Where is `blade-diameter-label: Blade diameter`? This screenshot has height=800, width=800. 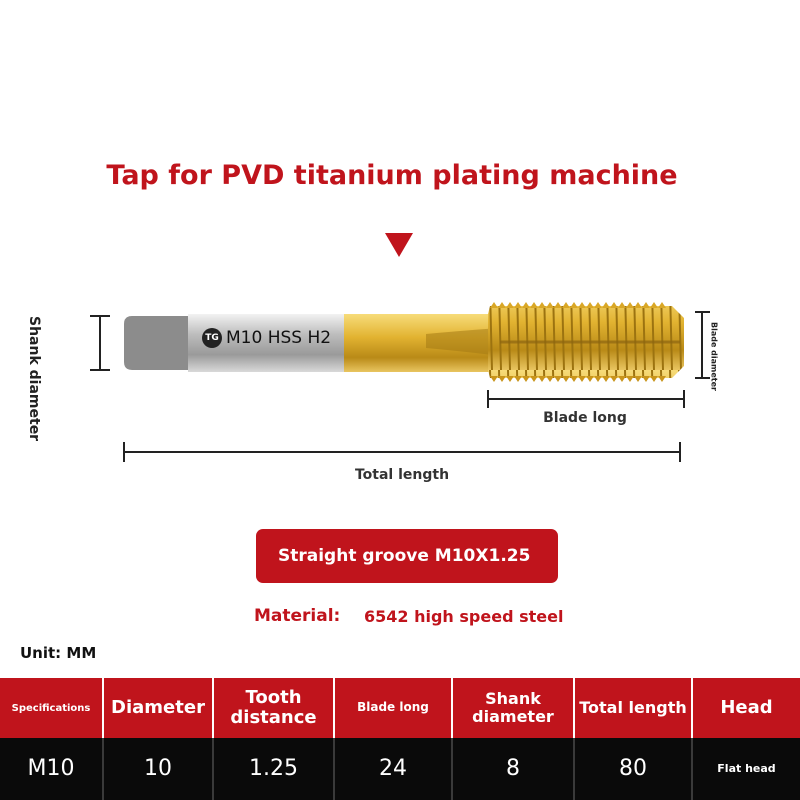 blade-diameter-label: Blade diameter is located at coordinates (714, 356).